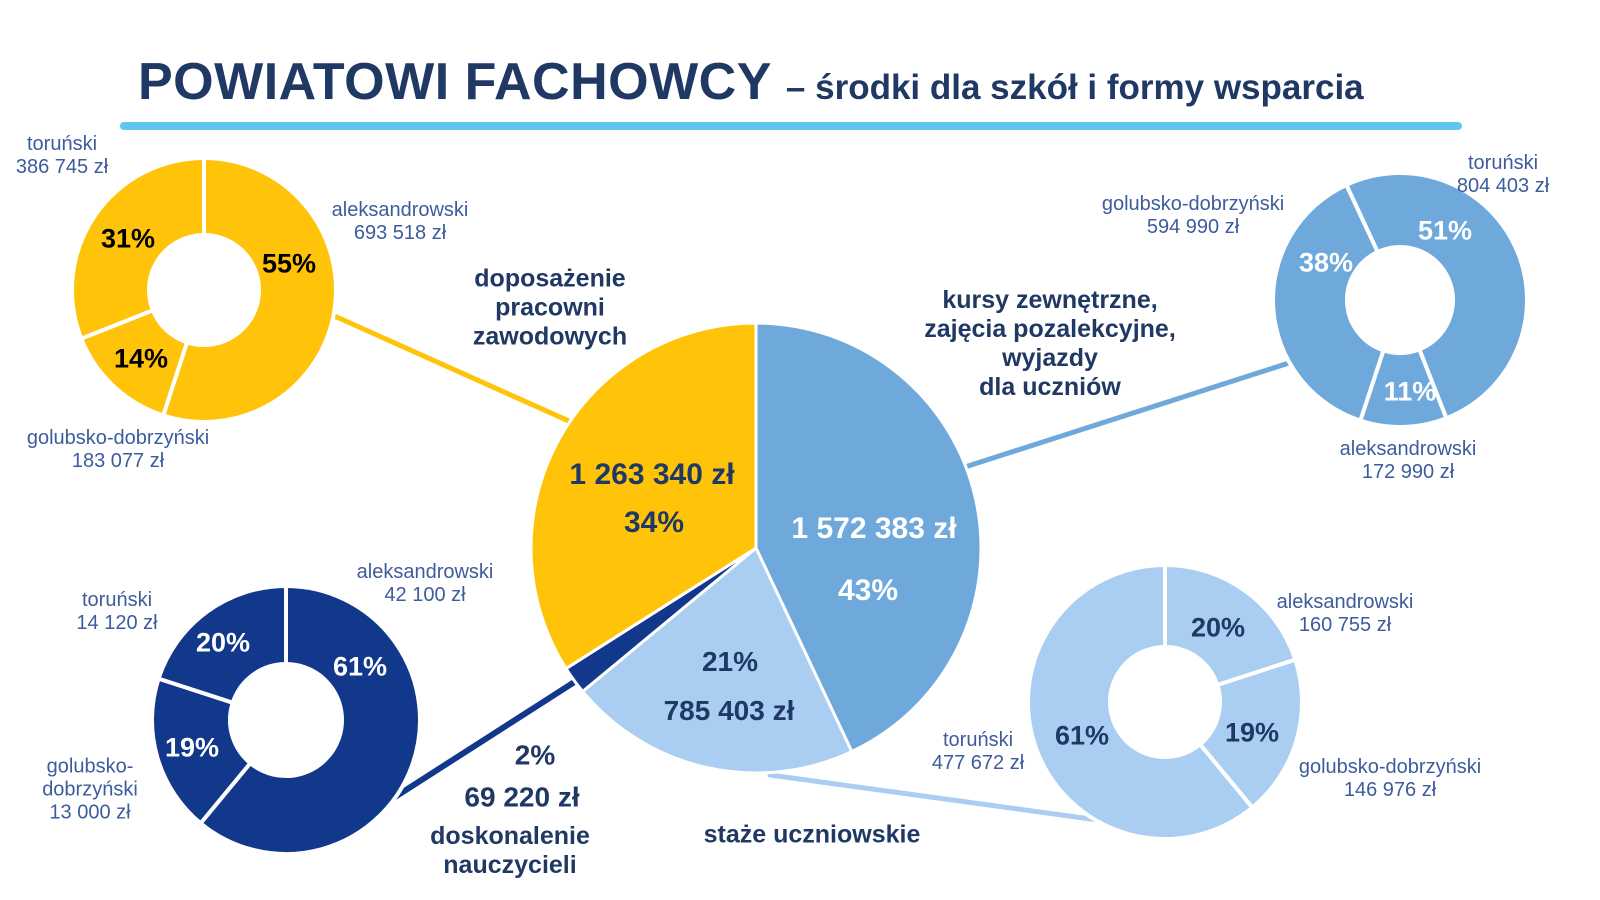  What do you see at coordinates (654, 522) in the screenshot?
I see `main-pie-percent-doposazenie: 34%` at bounding box center [654, 522].